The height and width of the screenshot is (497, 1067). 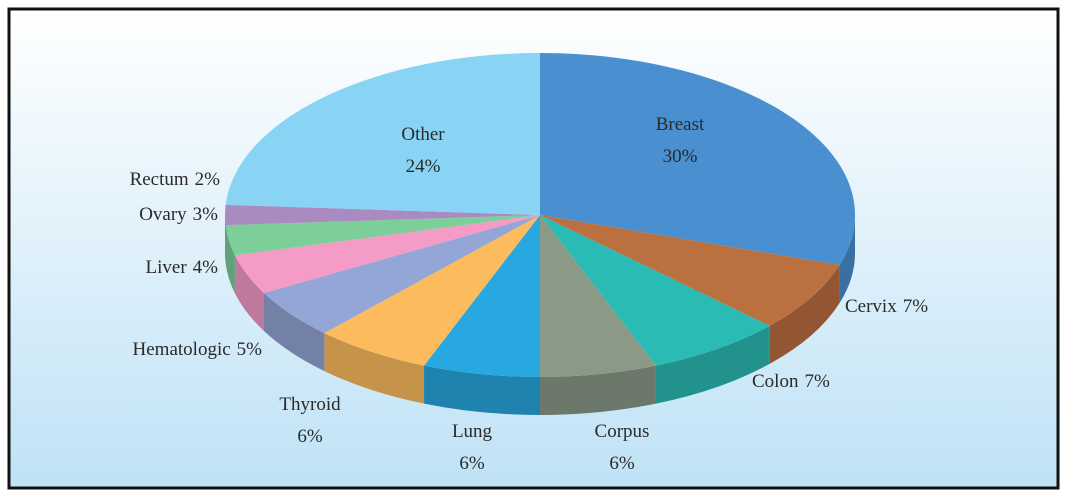 What do you see at coordinates (775, 381) in the screenshot?
I see `slice-label: Colon` at bounding box center [775, 381].